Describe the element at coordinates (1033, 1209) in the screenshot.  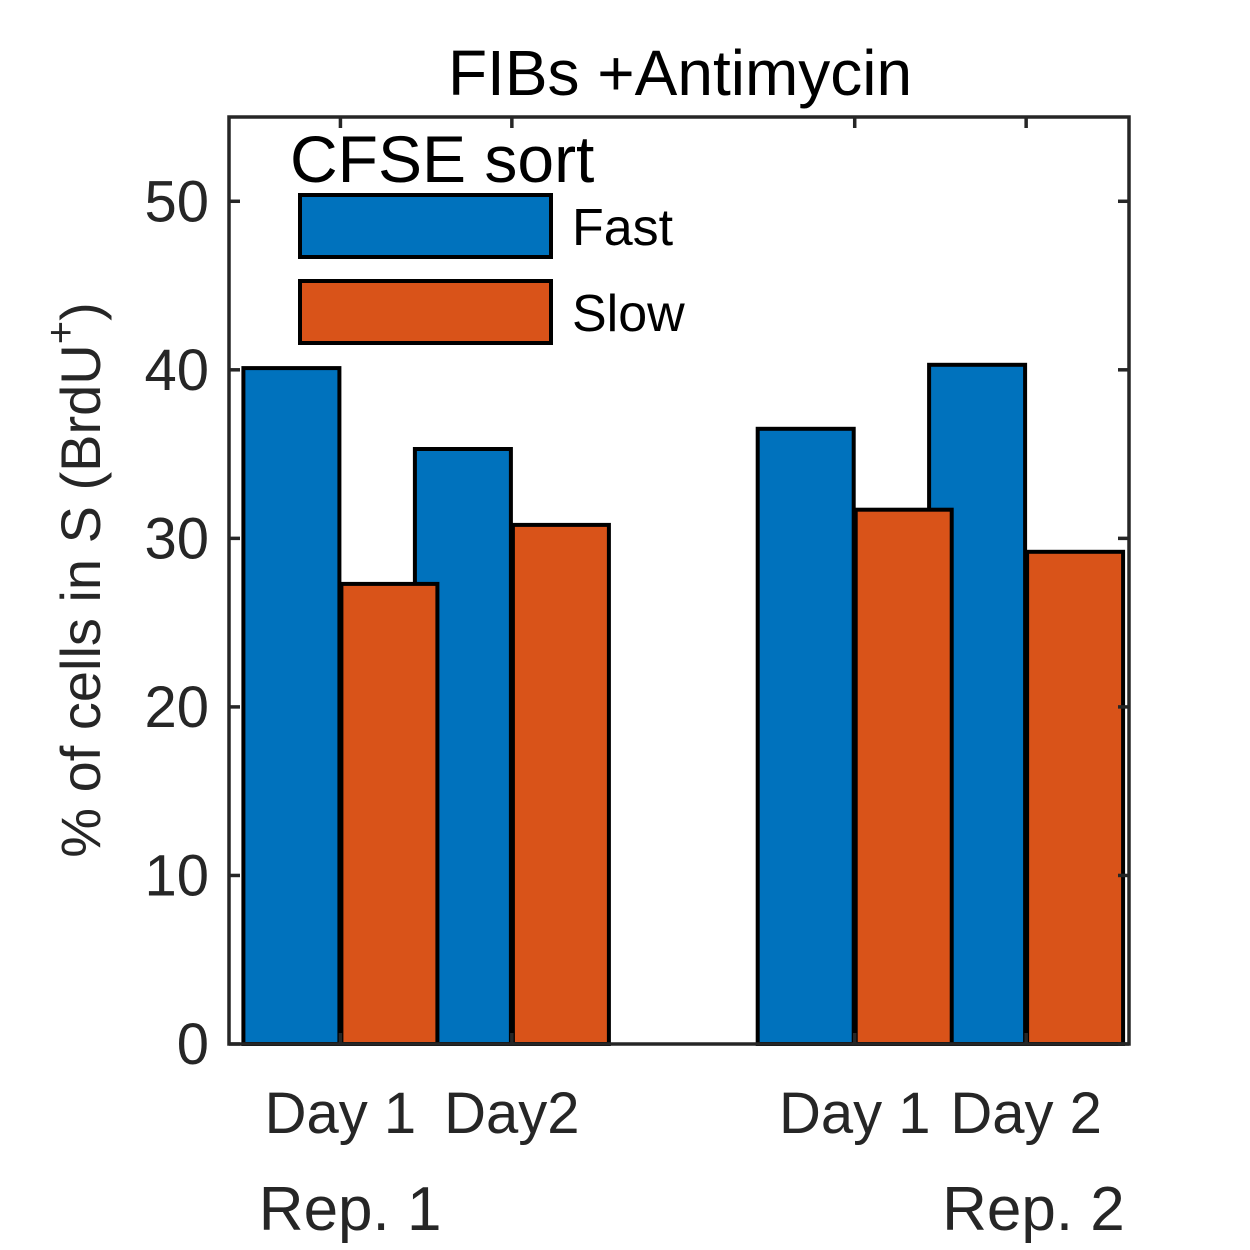
I see `group-label: Rep. 2` at that location.